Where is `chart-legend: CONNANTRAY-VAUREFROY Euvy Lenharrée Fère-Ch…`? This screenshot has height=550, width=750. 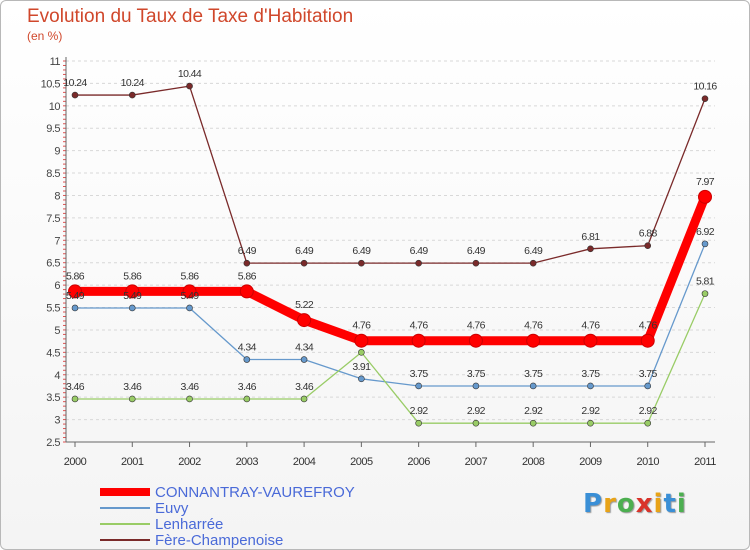 chart-legend: CONNANTRAY-VAUREFROY Euvy Lenharrée Fère-Ch… is located at coordinates (227, 516).